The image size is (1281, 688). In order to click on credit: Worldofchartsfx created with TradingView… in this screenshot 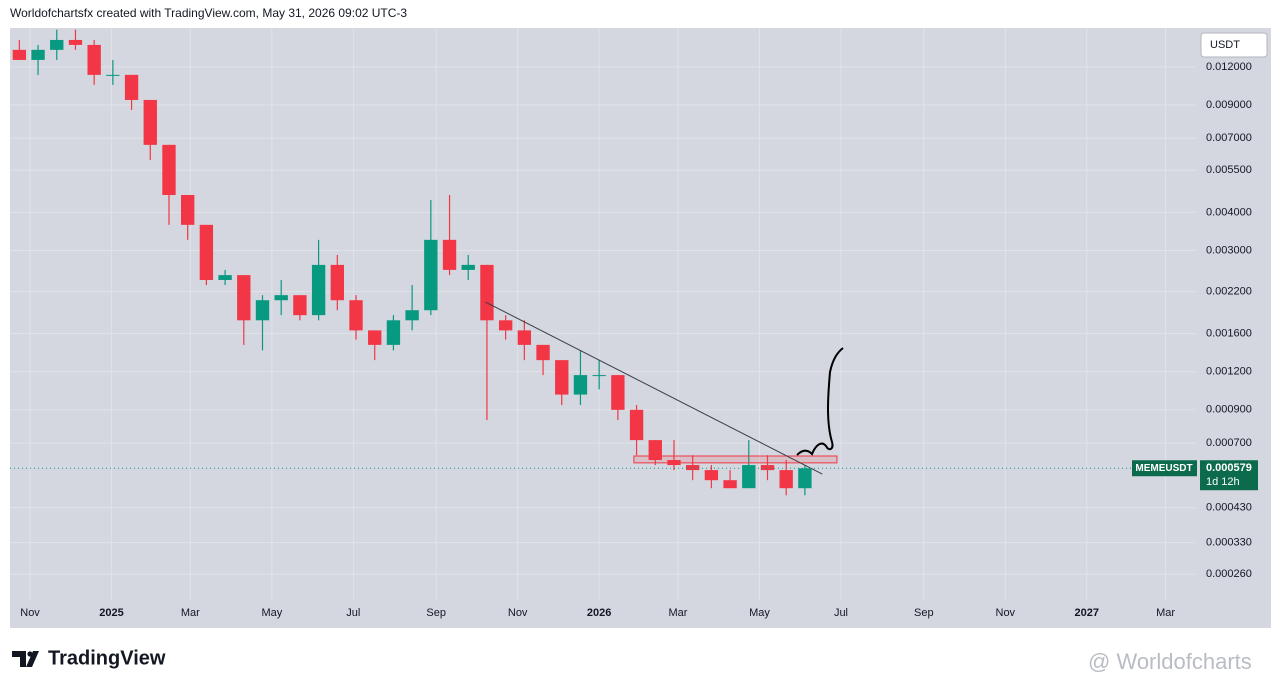, I will do `click(208, 13)`.